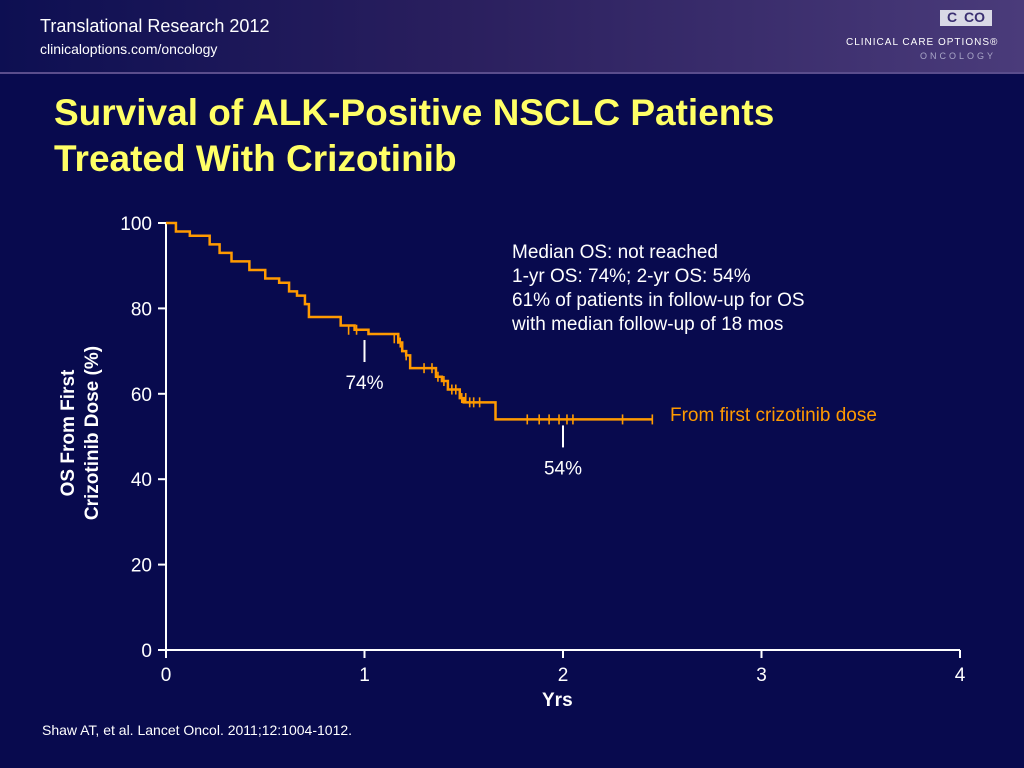  What do you see at coordinates (648, 324) in the screenshot?
I see `note-median-follow-up: with median follow-up of 18 mos` at bounding box center [648, 324].